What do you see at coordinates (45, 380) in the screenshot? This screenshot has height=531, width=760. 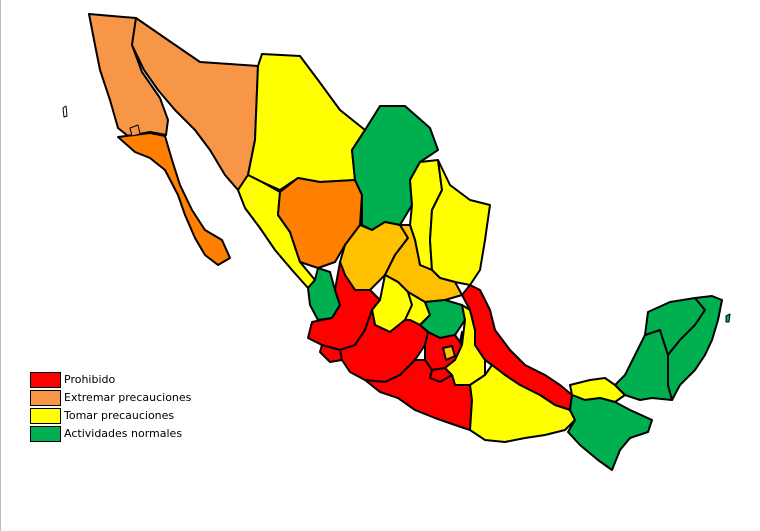 I see `legend-swatch-prohibido` at bounding box center [45, 380].